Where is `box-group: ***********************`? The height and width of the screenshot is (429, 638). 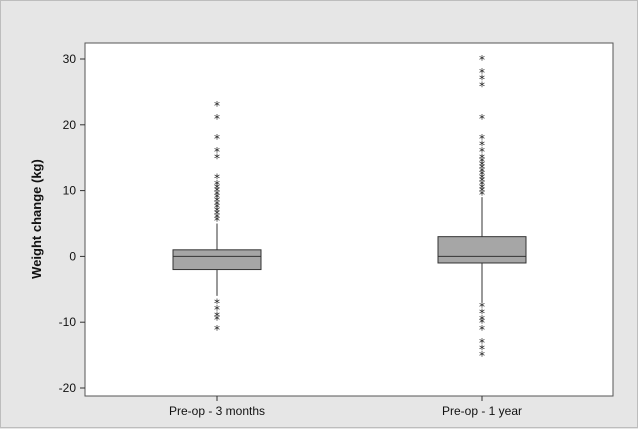
box-group: *********************** is located at coordinates (217, 218).